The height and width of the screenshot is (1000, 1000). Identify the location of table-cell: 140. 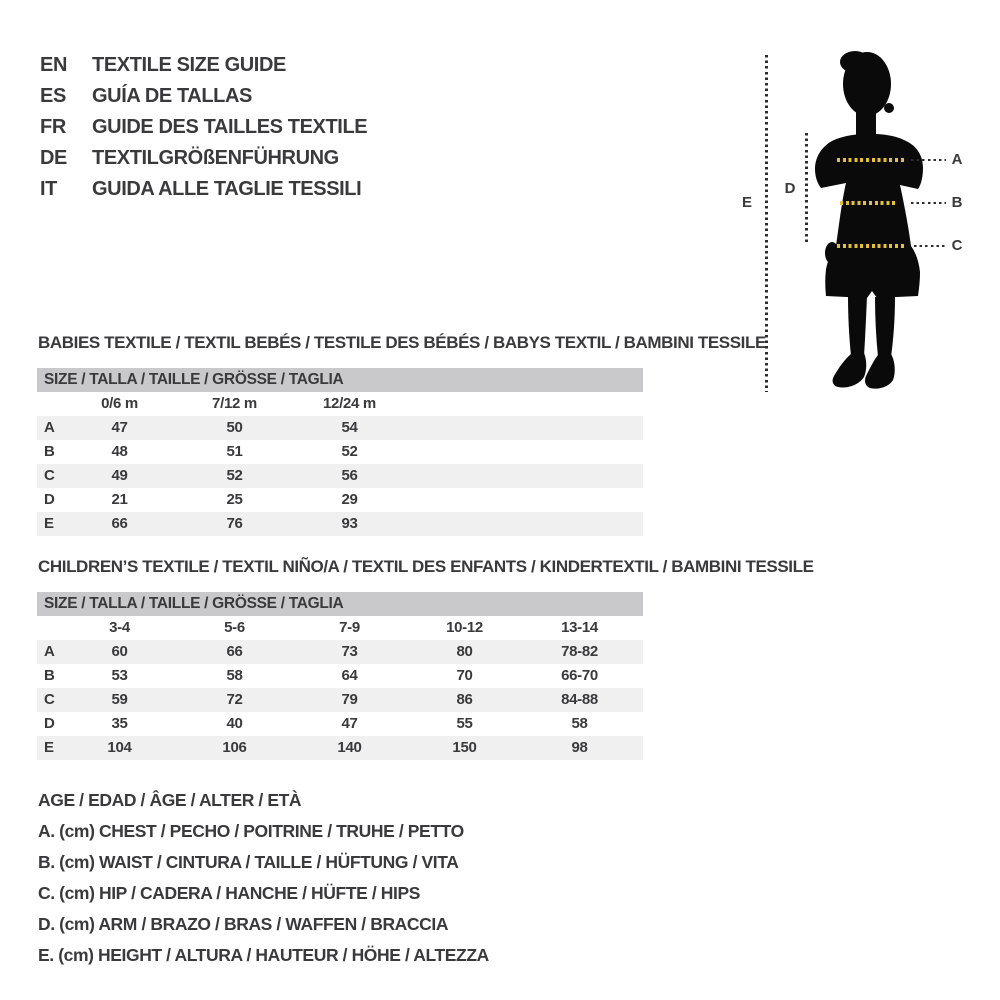
(349, 747).